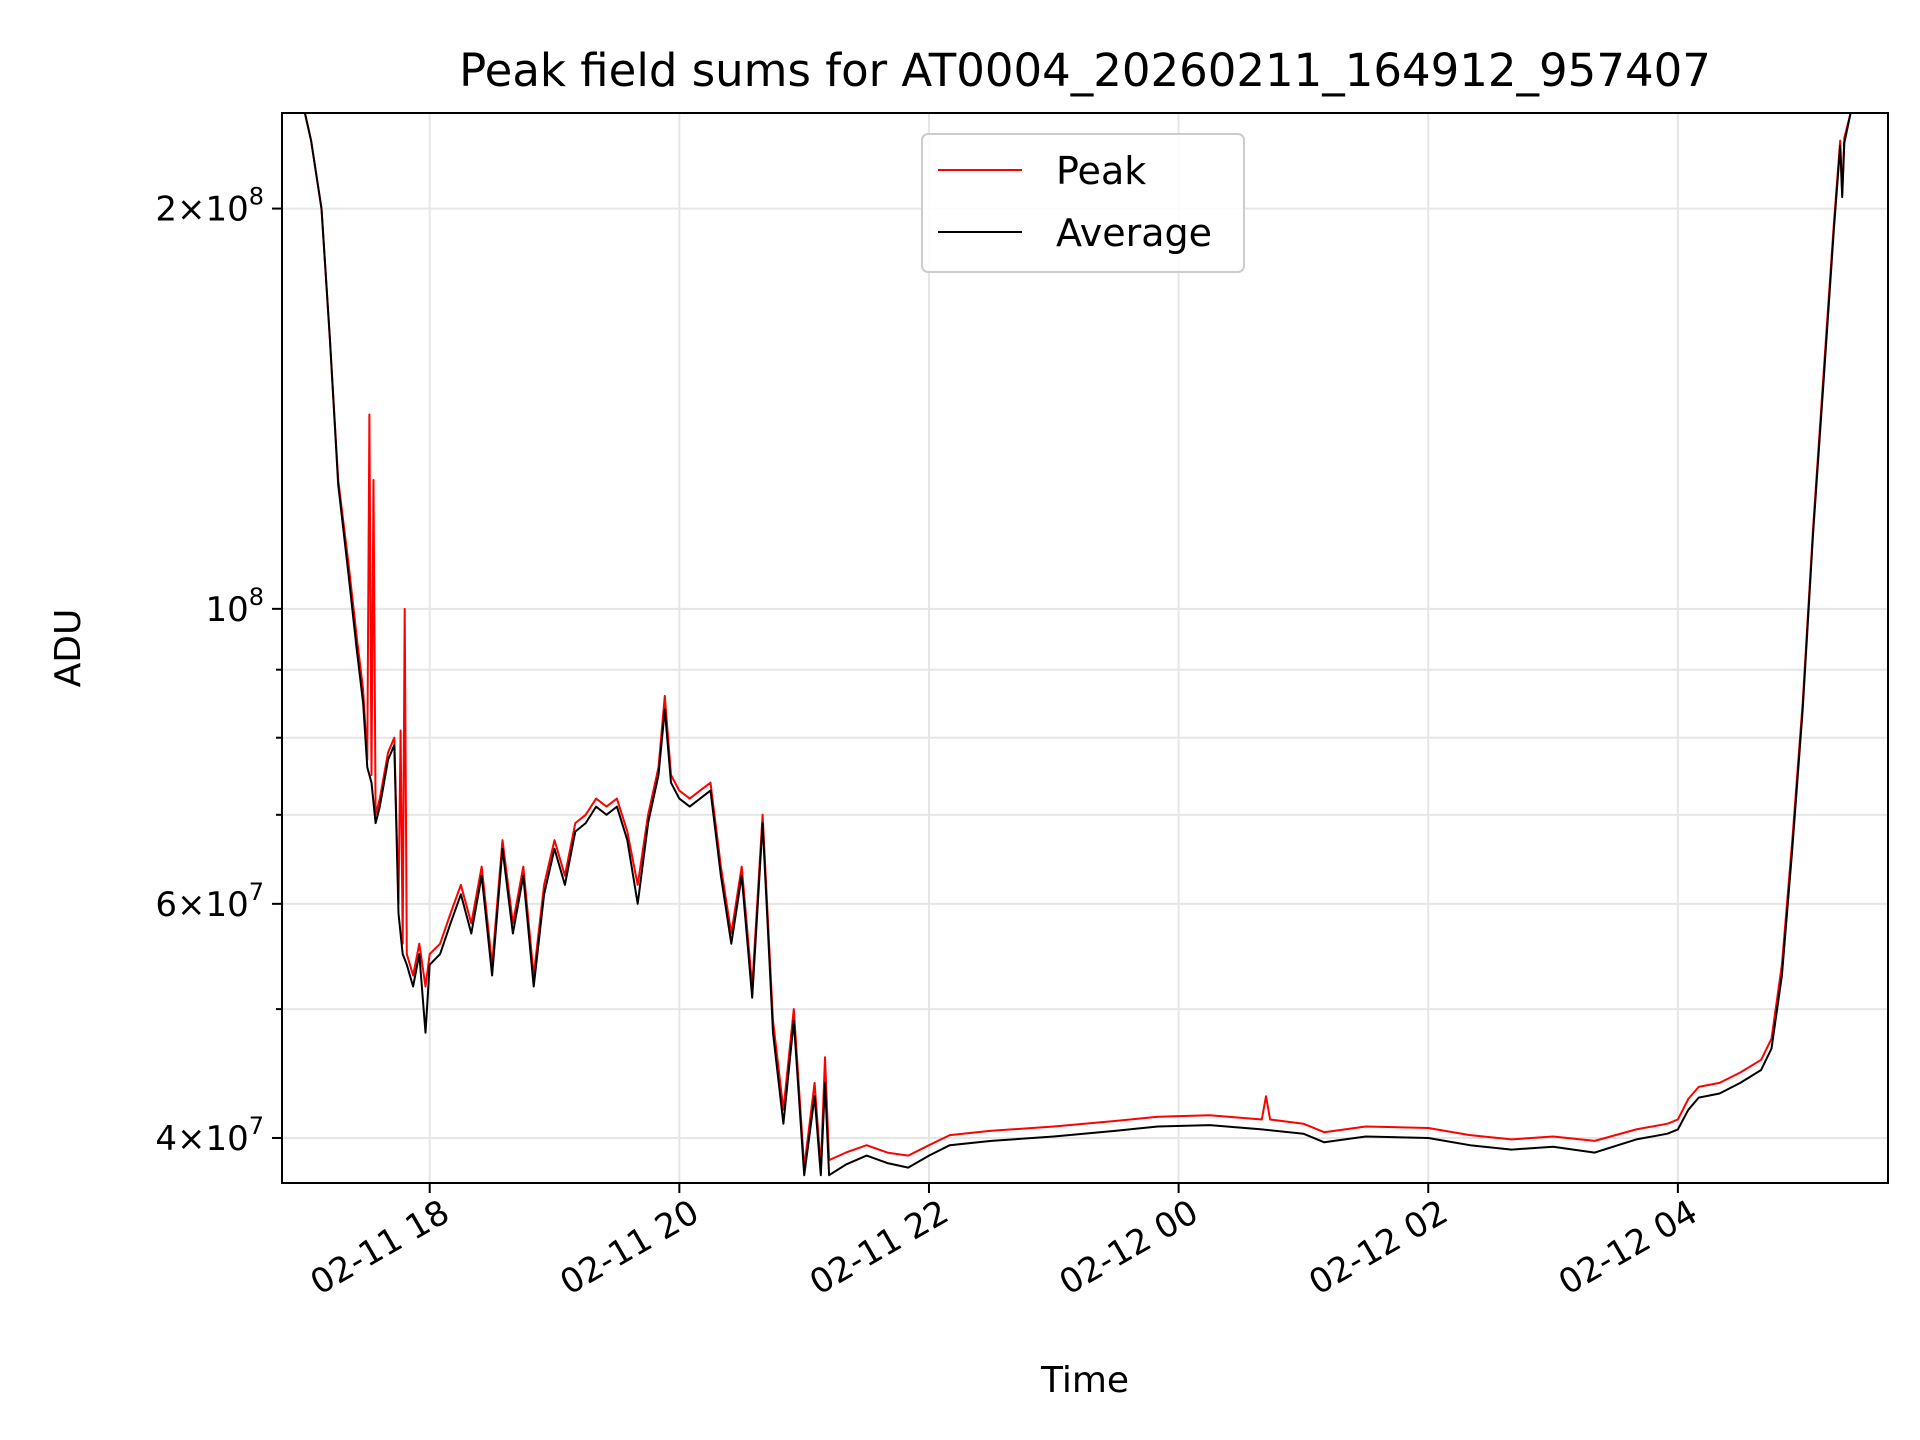 This screenshot has height=1440, width=1920. I want to click on y-tick-label: 2×10⁸, so click(209, 206).